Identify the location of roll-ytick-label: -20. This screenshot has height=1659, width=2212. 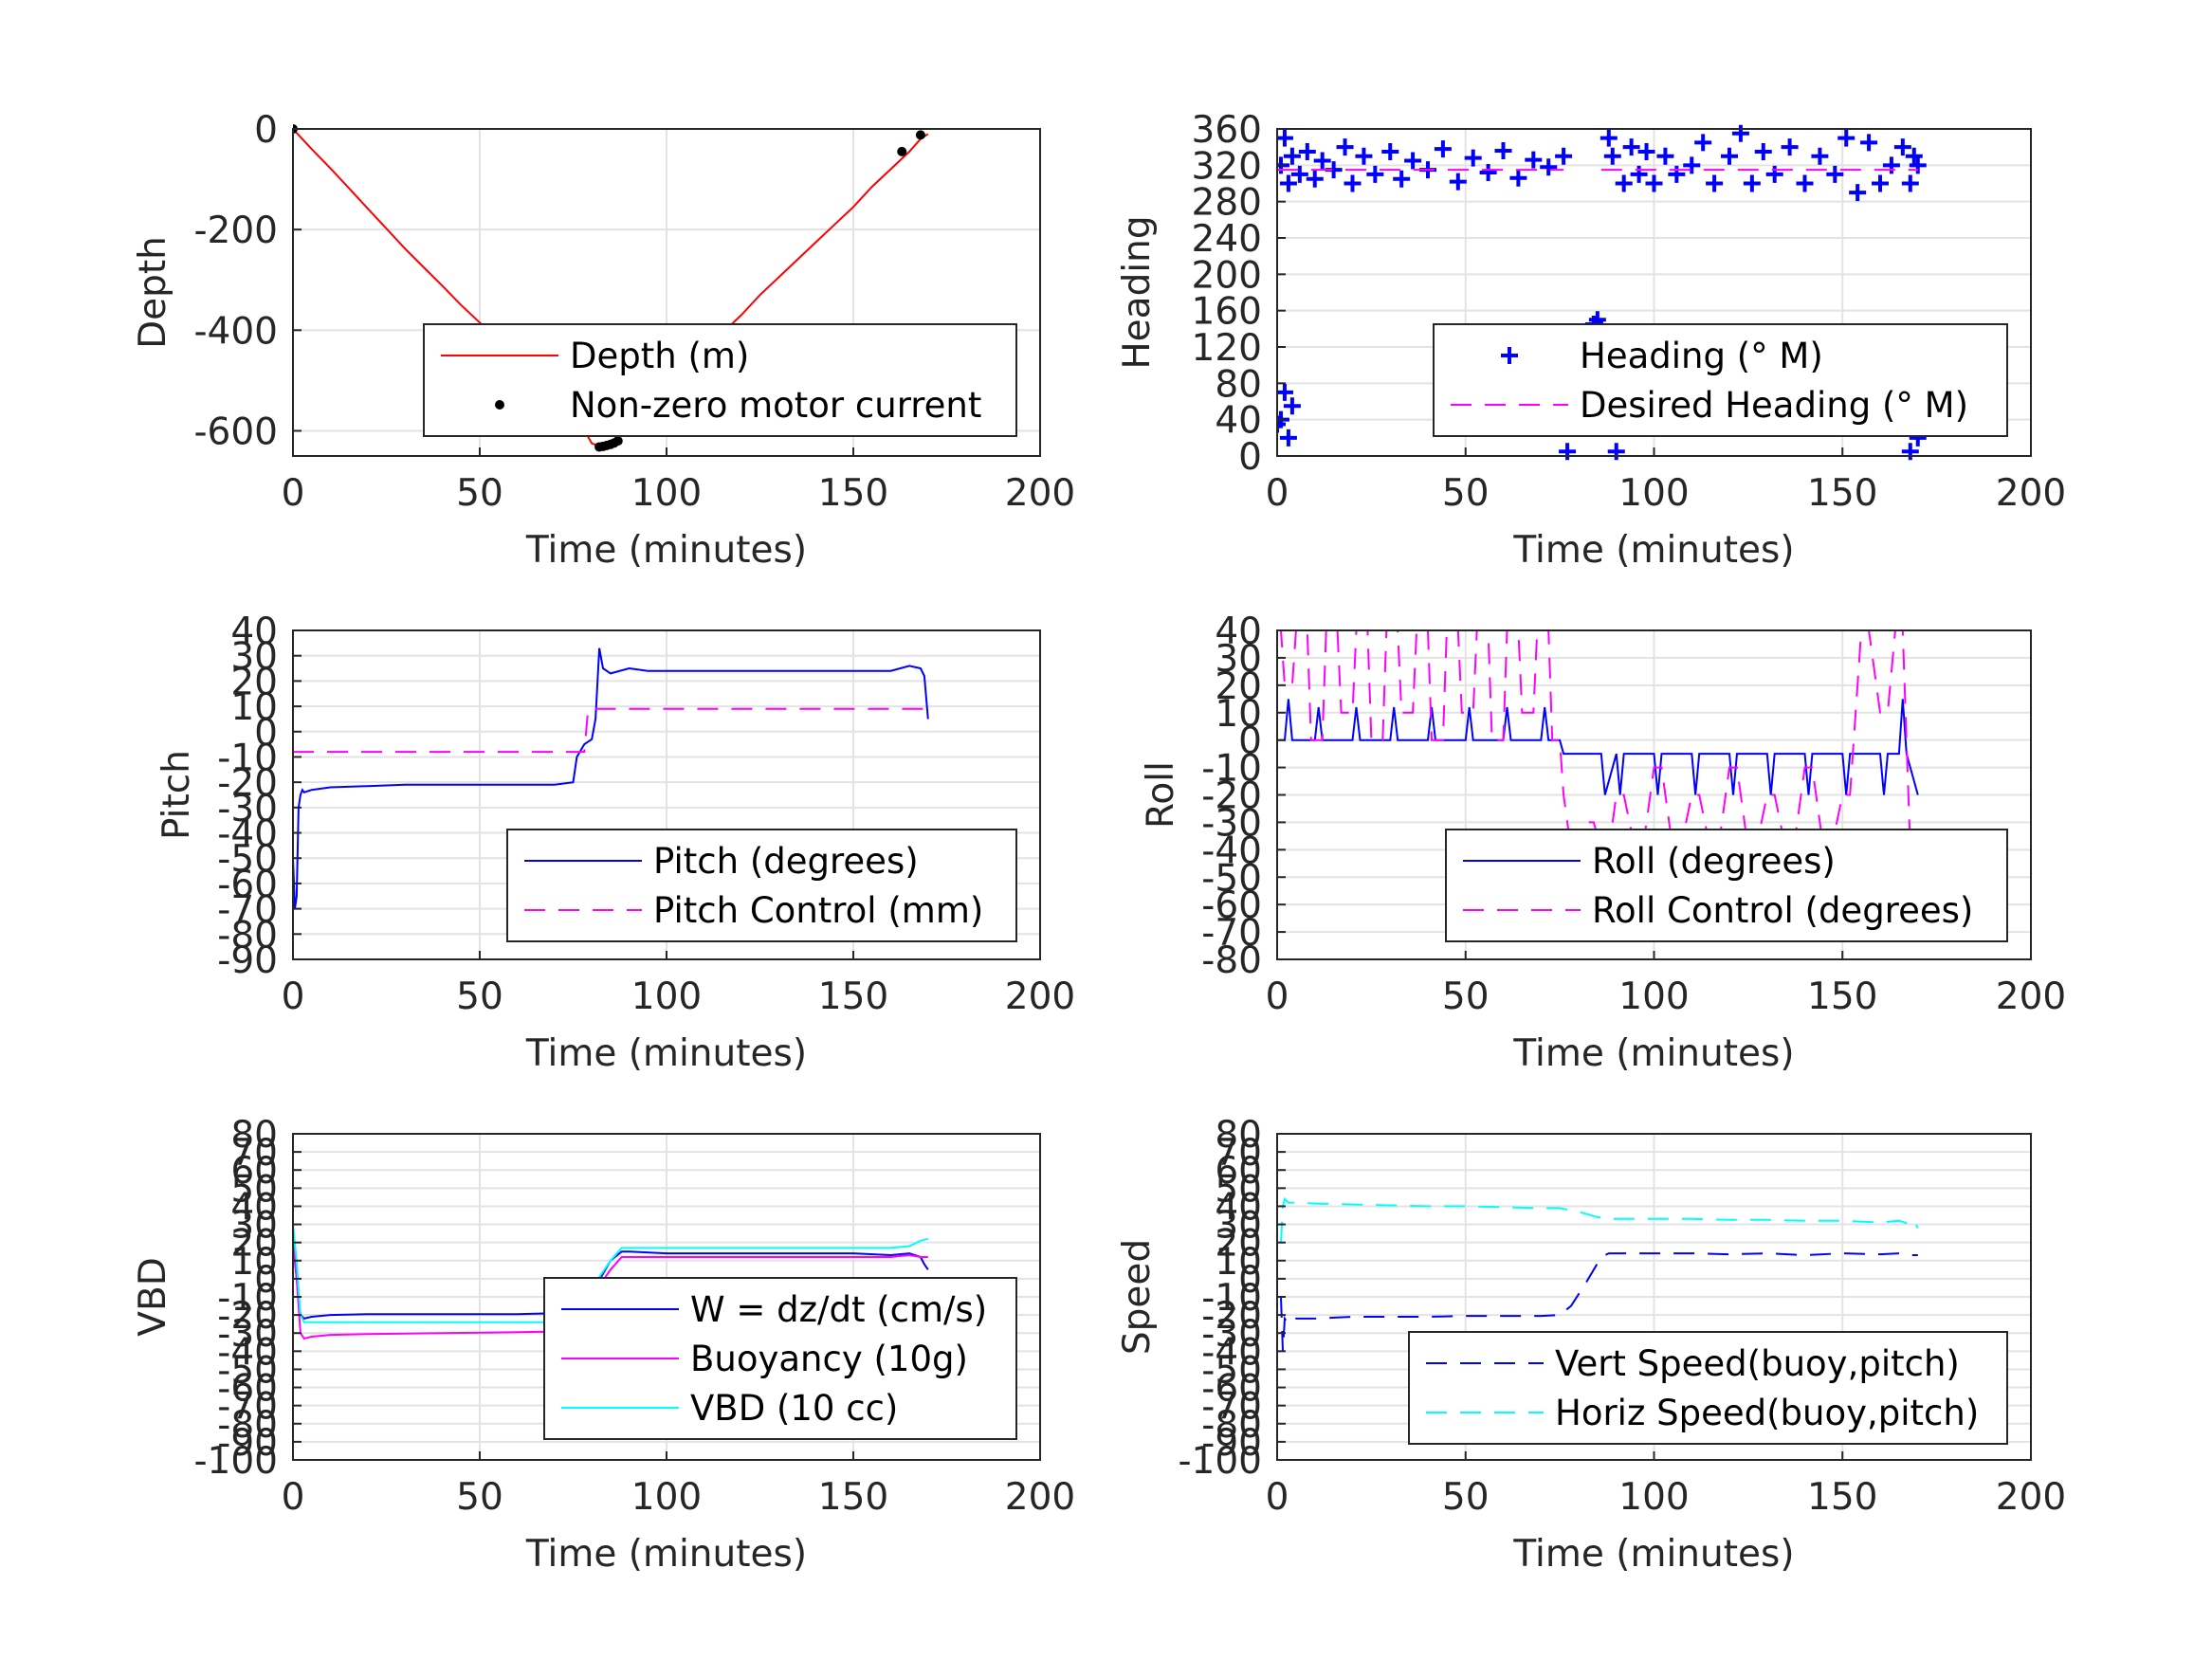
(1231, 796).